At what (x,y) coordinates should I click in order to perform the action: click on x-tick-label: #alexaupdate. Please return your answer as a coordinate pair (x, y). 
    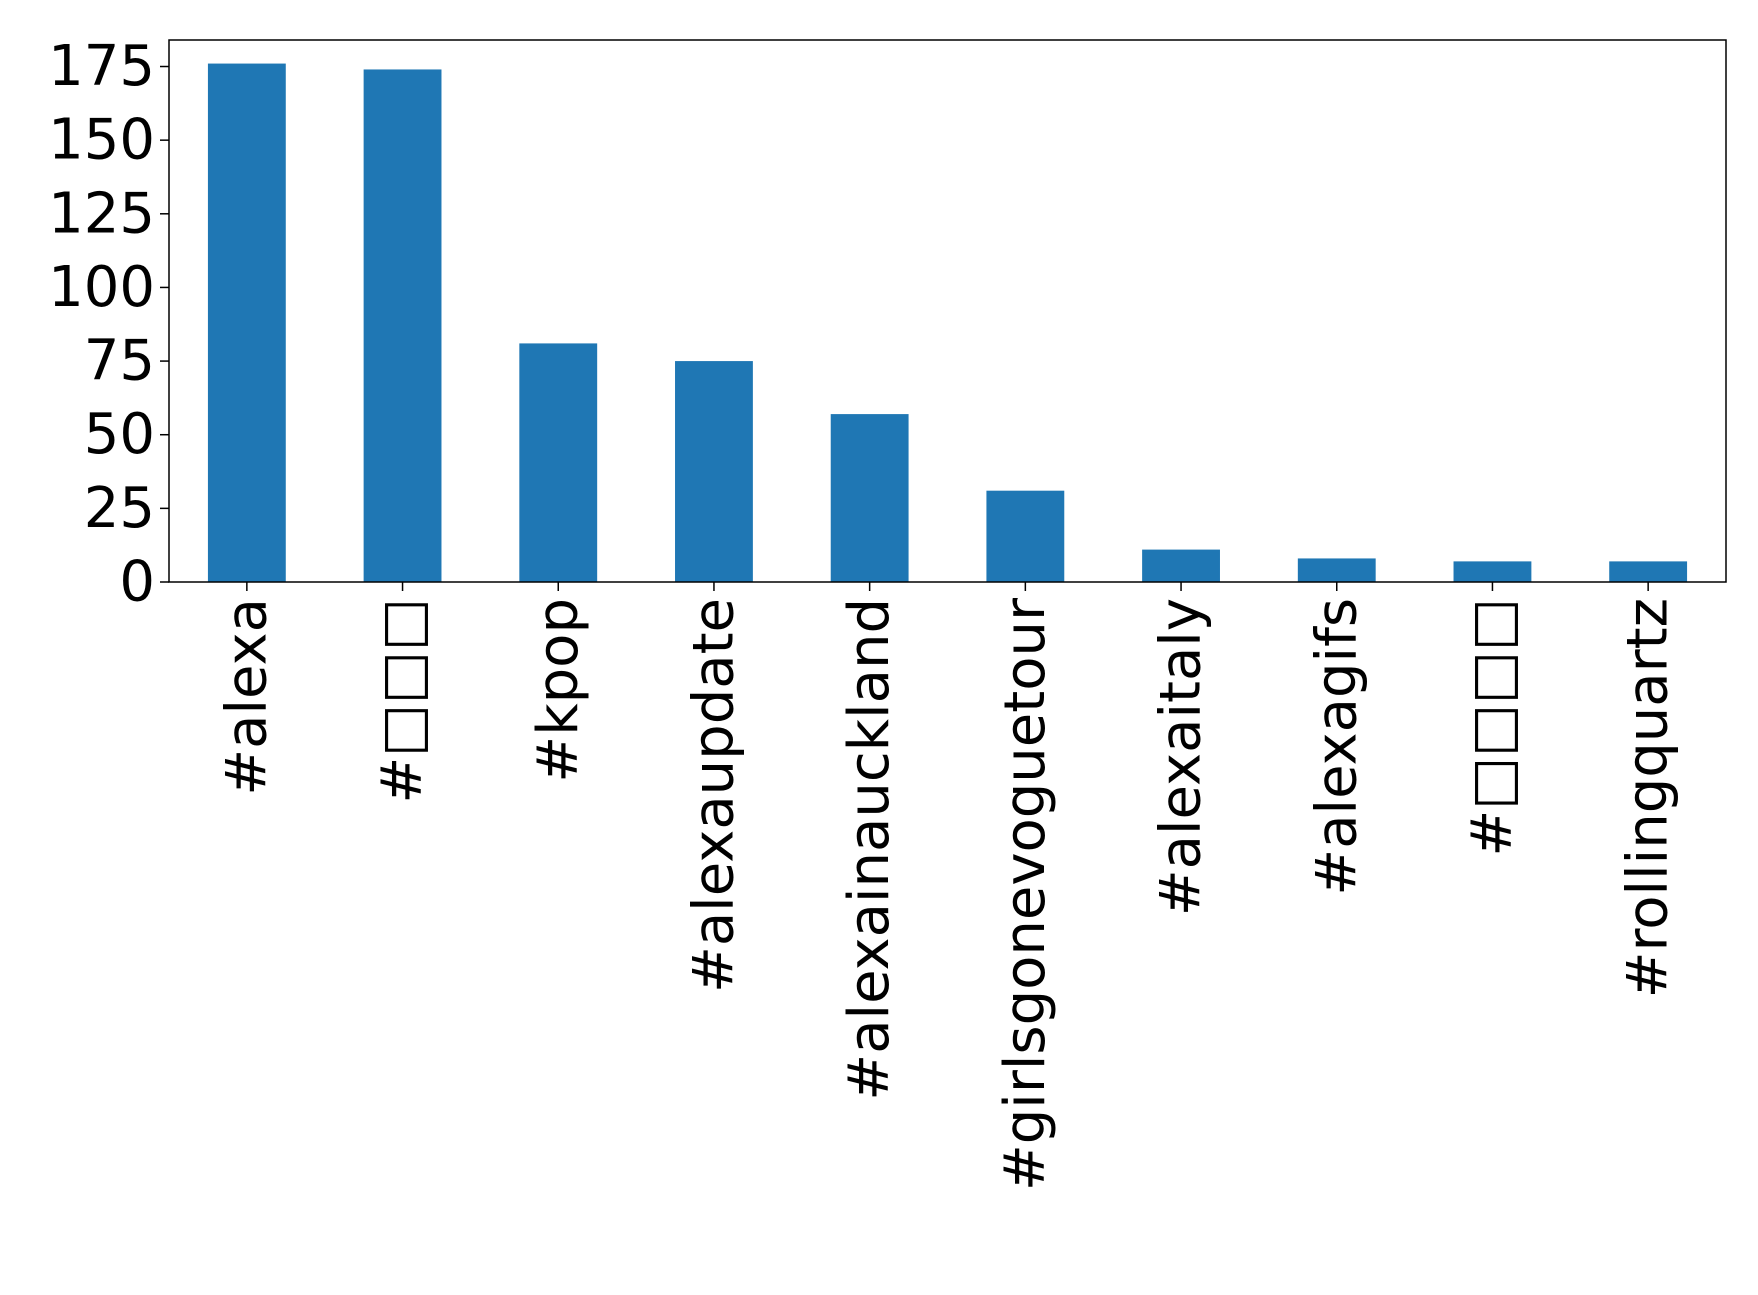
    Looking at the image, I should click on (713, 795).